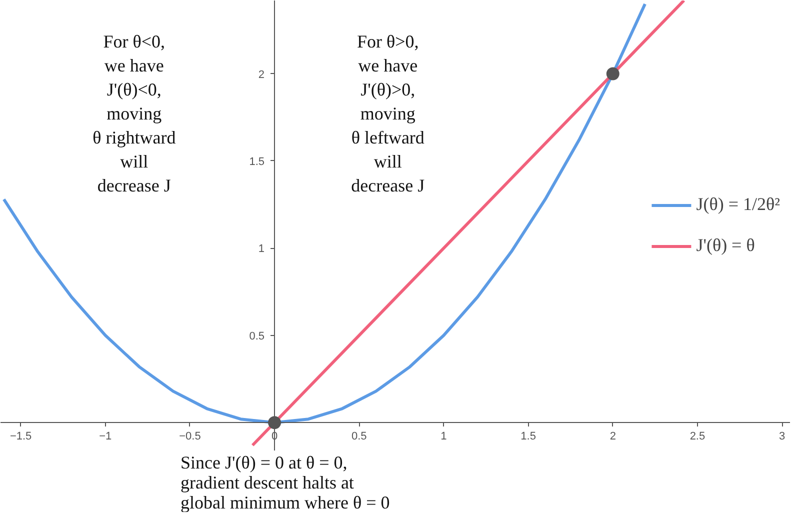  I want to click on y-tick-label: 1.5, so click(257, 162).